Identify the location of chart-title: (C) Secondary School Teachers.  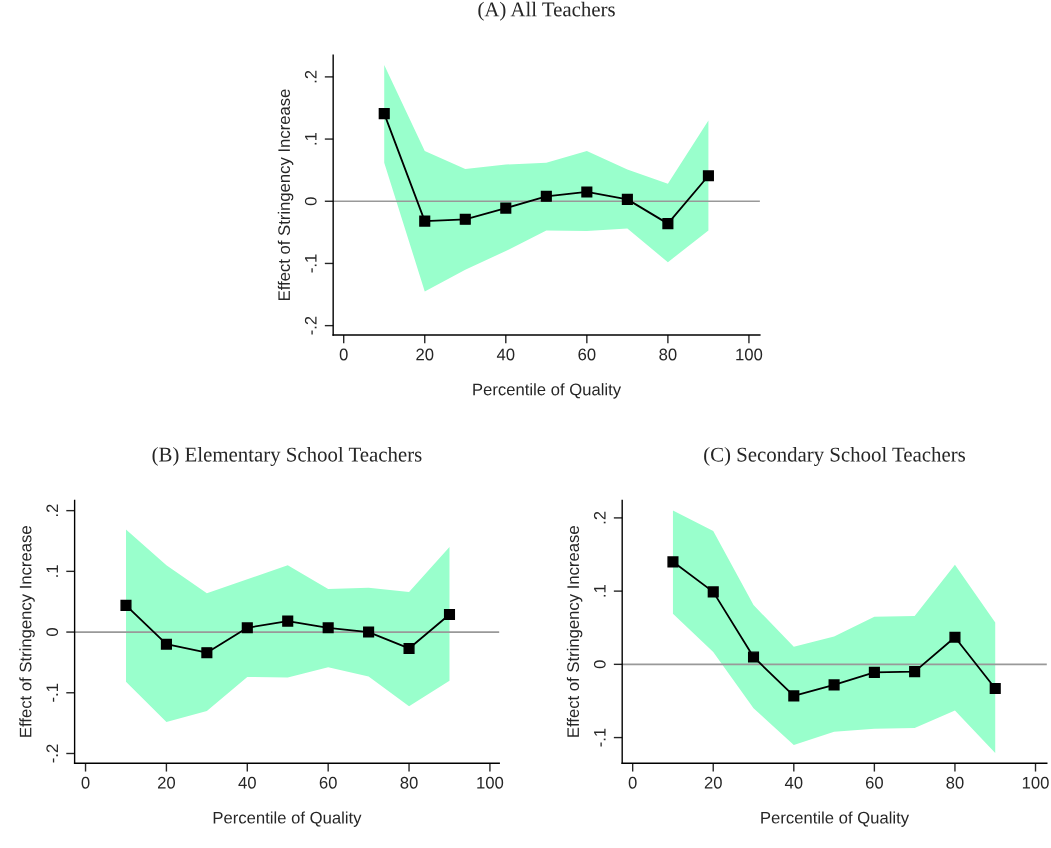
(835, 456).